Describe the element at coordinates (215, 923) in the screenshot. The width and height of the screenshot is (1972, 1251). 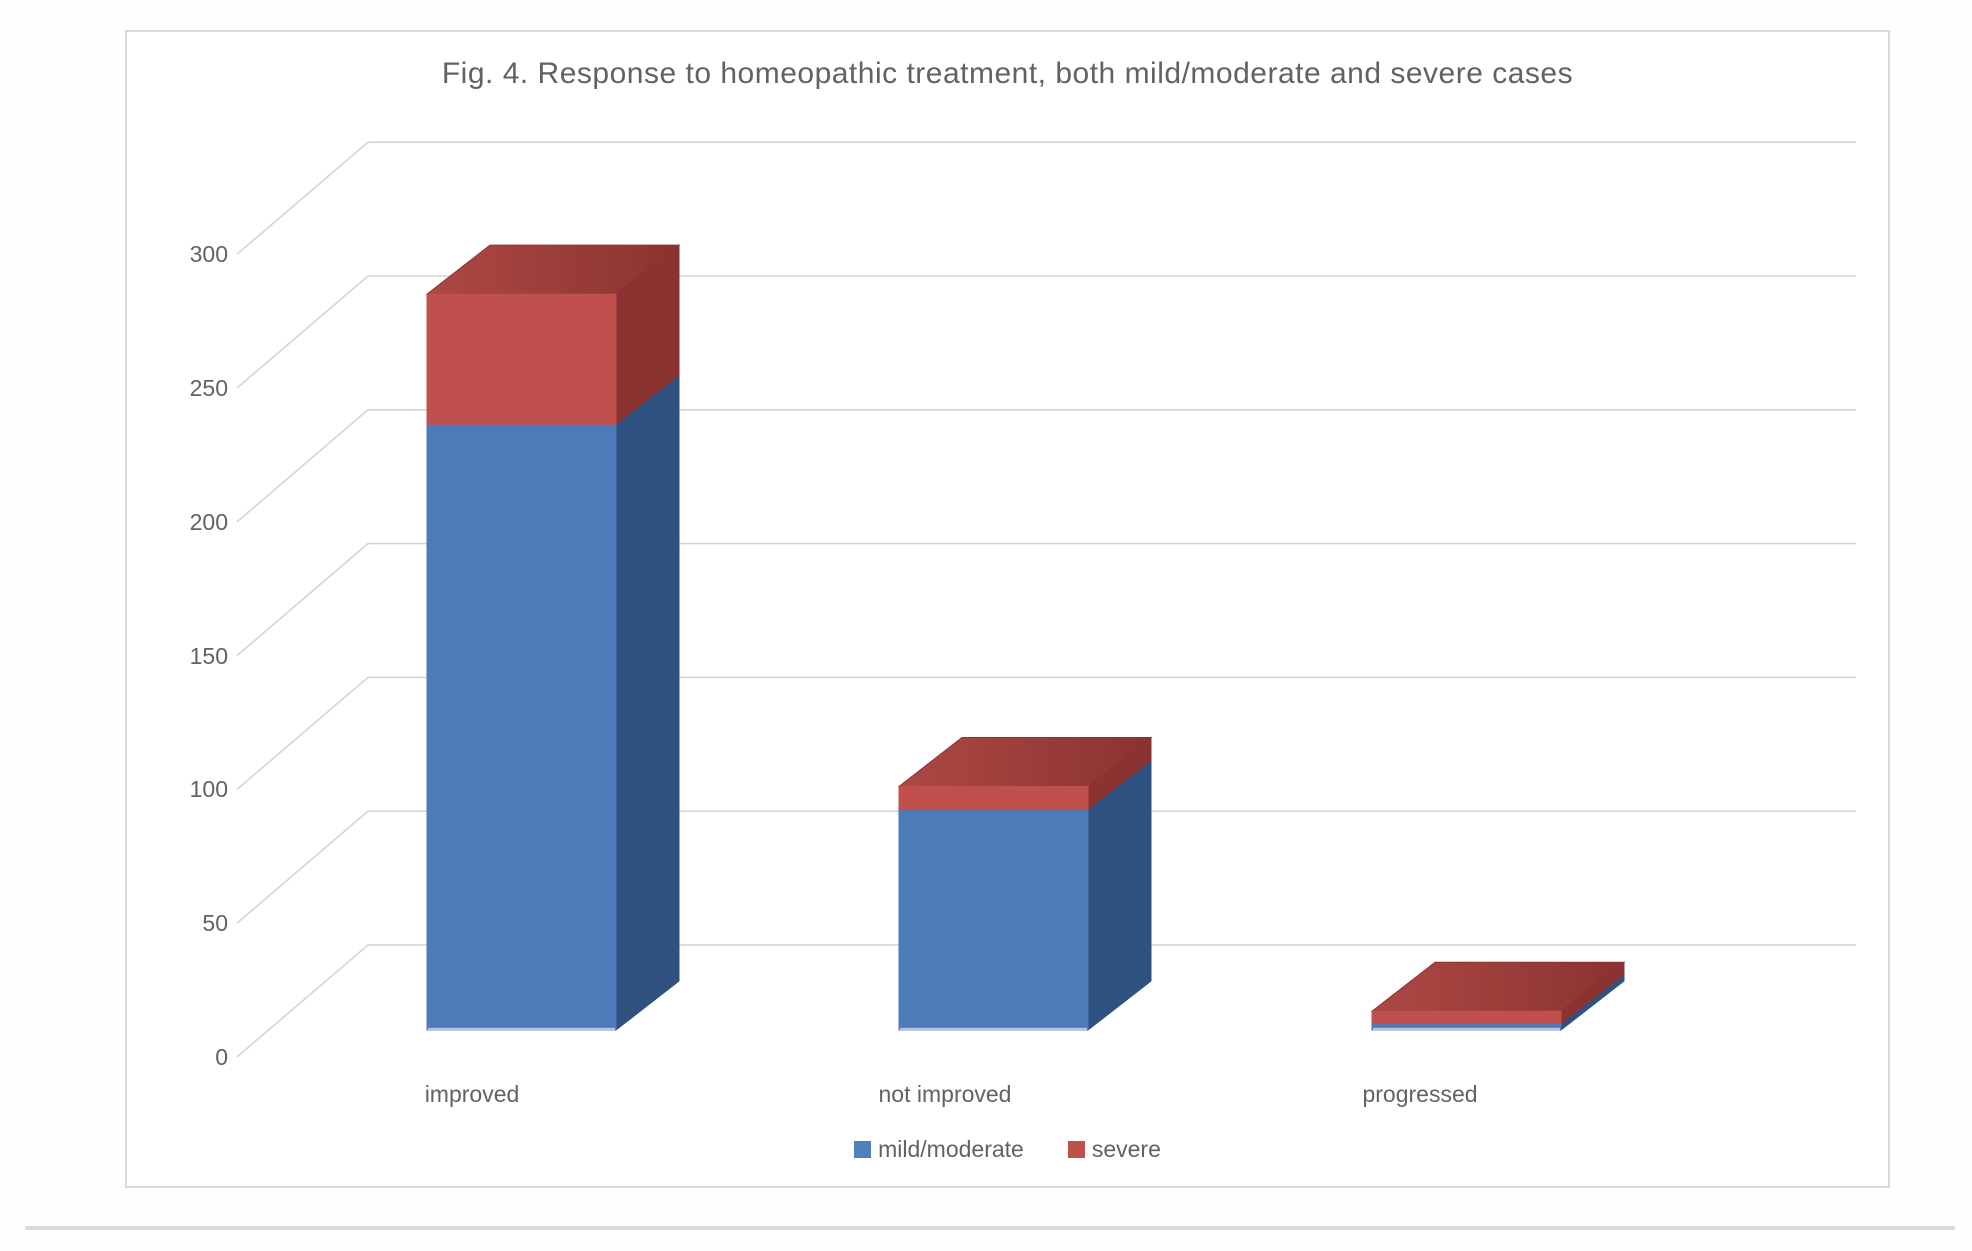
I see `y-axis-tick-label-50: 50` at that location.